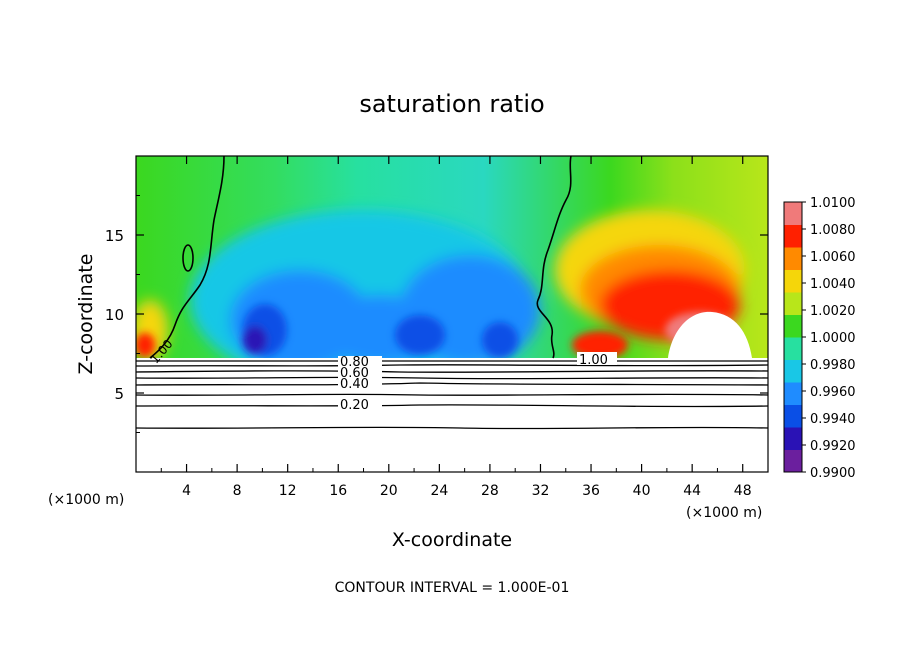 This screenshot has height=654, width=904. What do you see at coordinates (833, 473) in the screenshot?
I see `colorbar-label: 0.9900` at bounding box center [833, 473].